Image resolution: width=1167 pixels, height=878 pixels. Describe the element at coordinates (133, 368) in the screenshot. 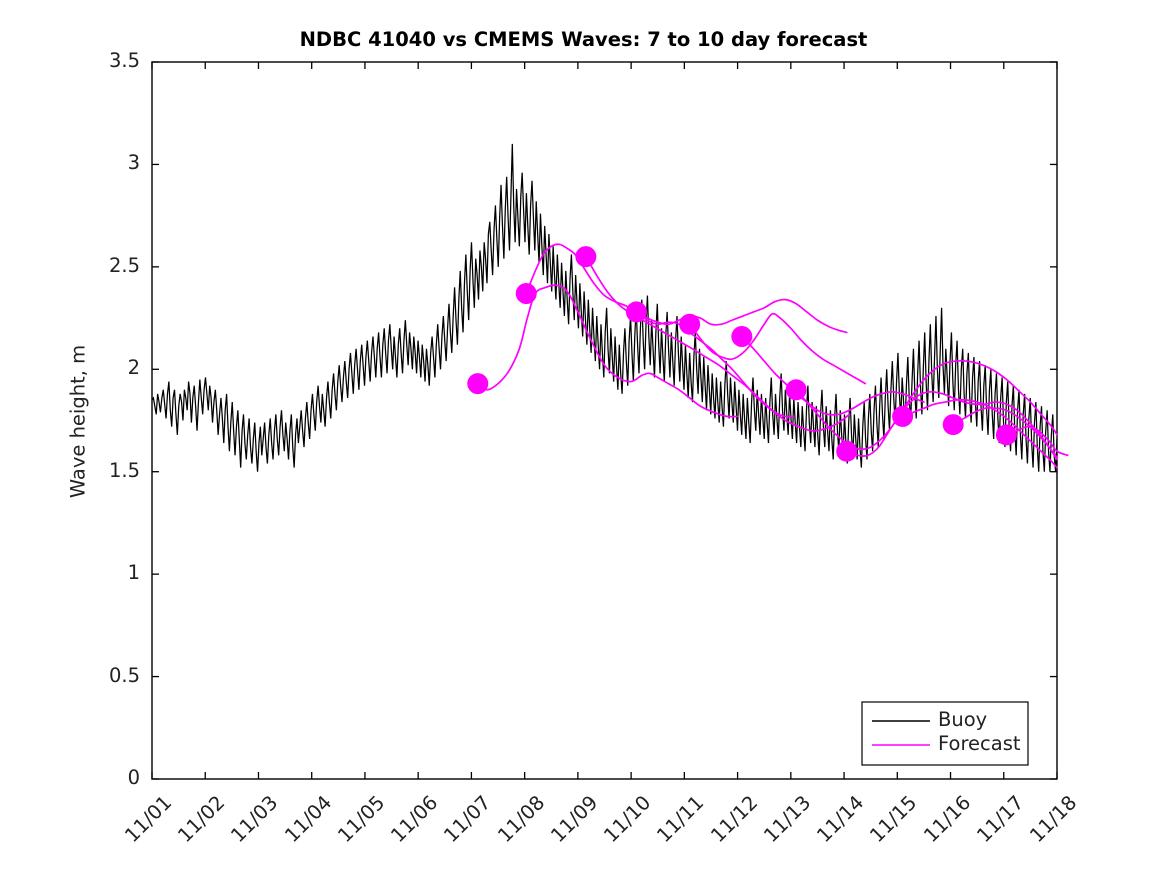

I see `y-tick-label: 2` at that location.